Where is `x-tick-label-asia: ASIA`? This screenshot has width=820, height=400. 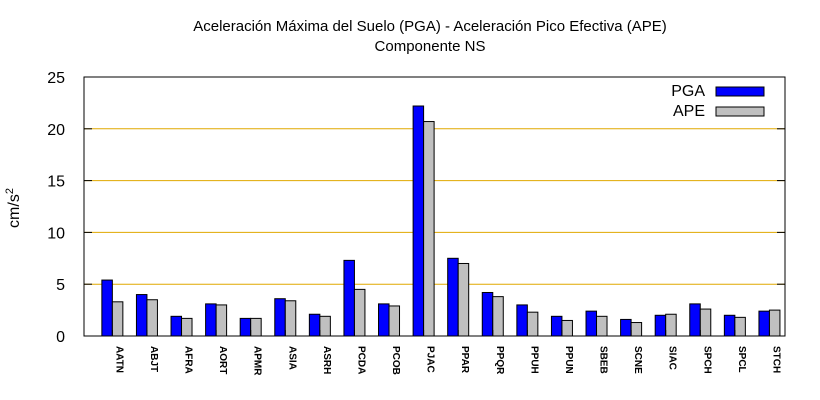
x-tick-label-asia: ASIA is located at coordinates (291, 358).